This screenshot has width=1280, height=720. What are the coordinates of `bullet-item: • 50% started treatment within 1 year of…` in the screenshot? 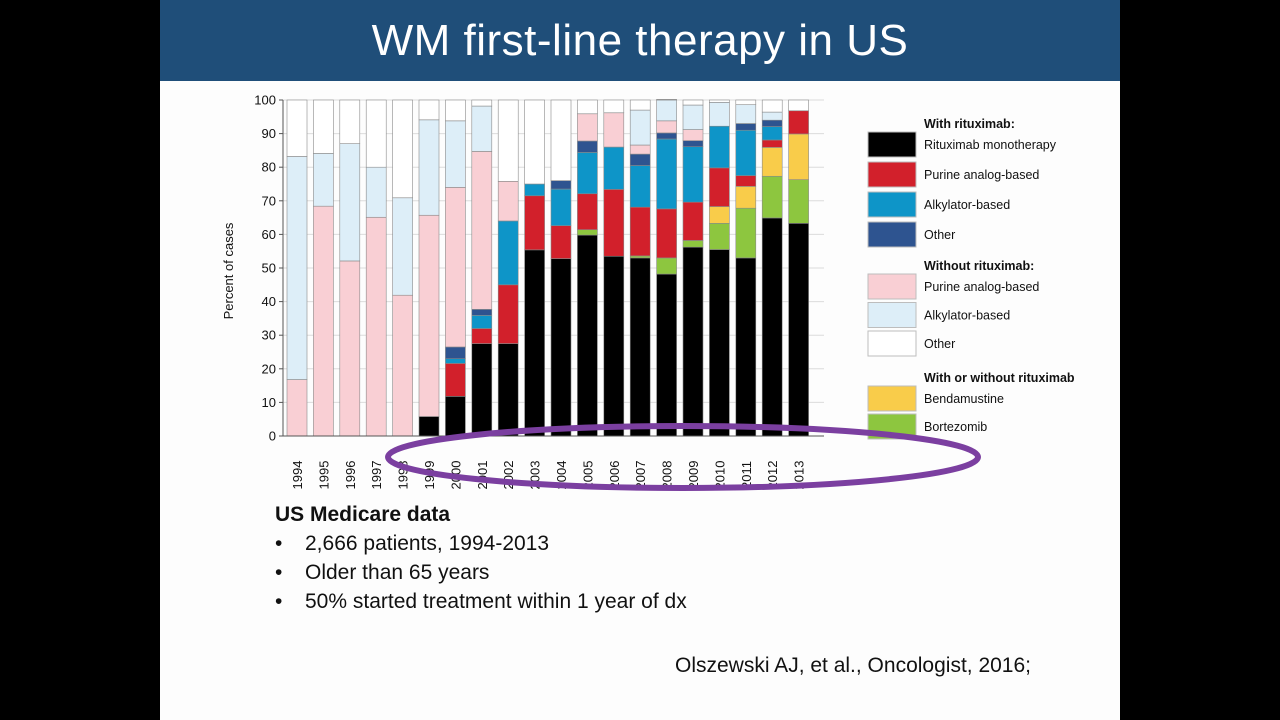 It's located at (505, 601).